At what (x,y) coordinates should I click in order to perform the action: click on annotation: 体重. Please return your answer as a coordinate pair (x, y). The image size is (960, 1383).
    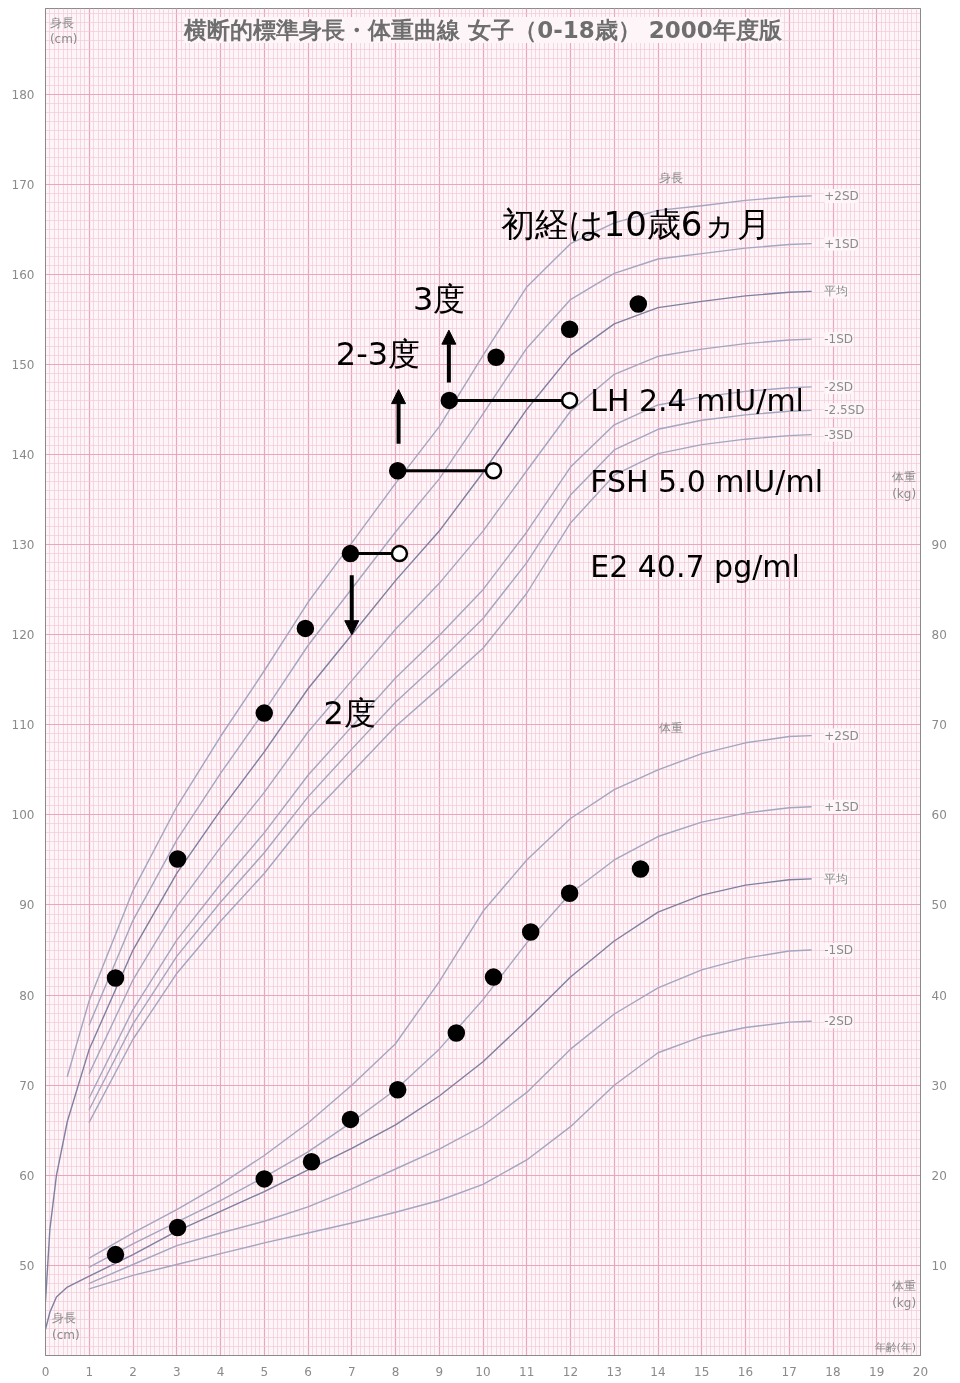
    Looking at the image, I should click on (671, 728).